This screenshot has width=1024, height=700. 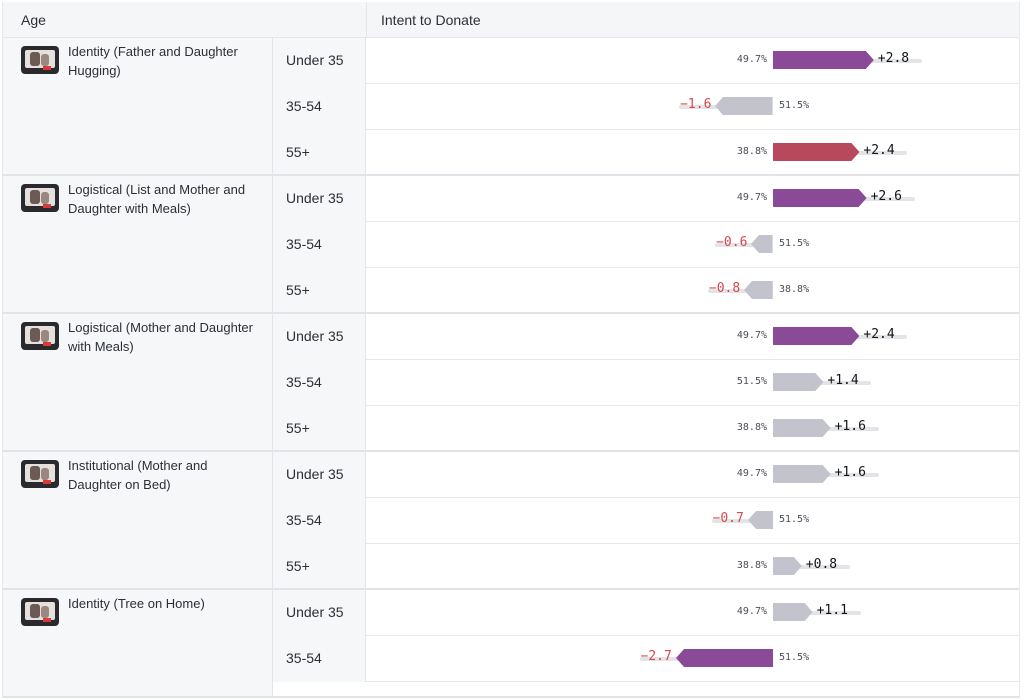 What do you see at coordinates (832, 610) in the screenshot?
I see `lift-value: +1.1` at bounding box center [832, 610].